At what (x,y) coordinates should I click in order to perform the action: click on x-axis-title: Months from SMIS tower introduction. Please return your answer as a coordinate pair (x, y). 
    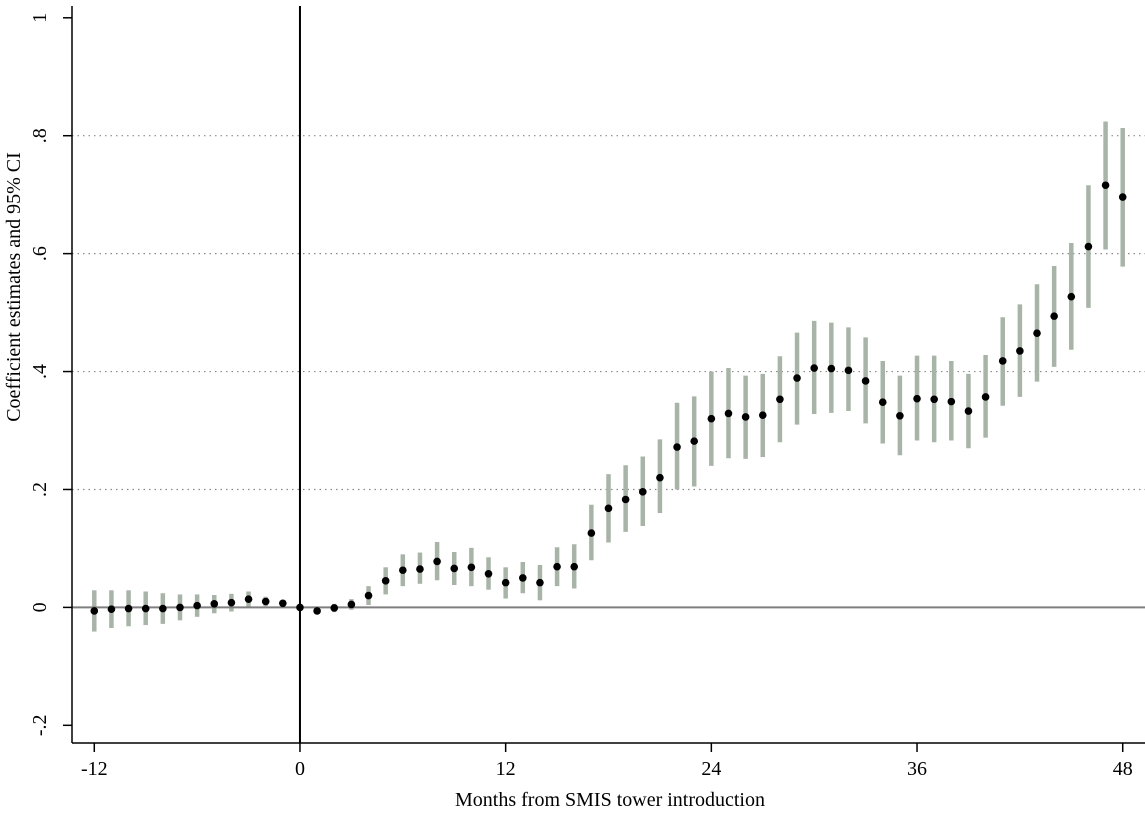
    Looking at the image, I should click on (610, 800).